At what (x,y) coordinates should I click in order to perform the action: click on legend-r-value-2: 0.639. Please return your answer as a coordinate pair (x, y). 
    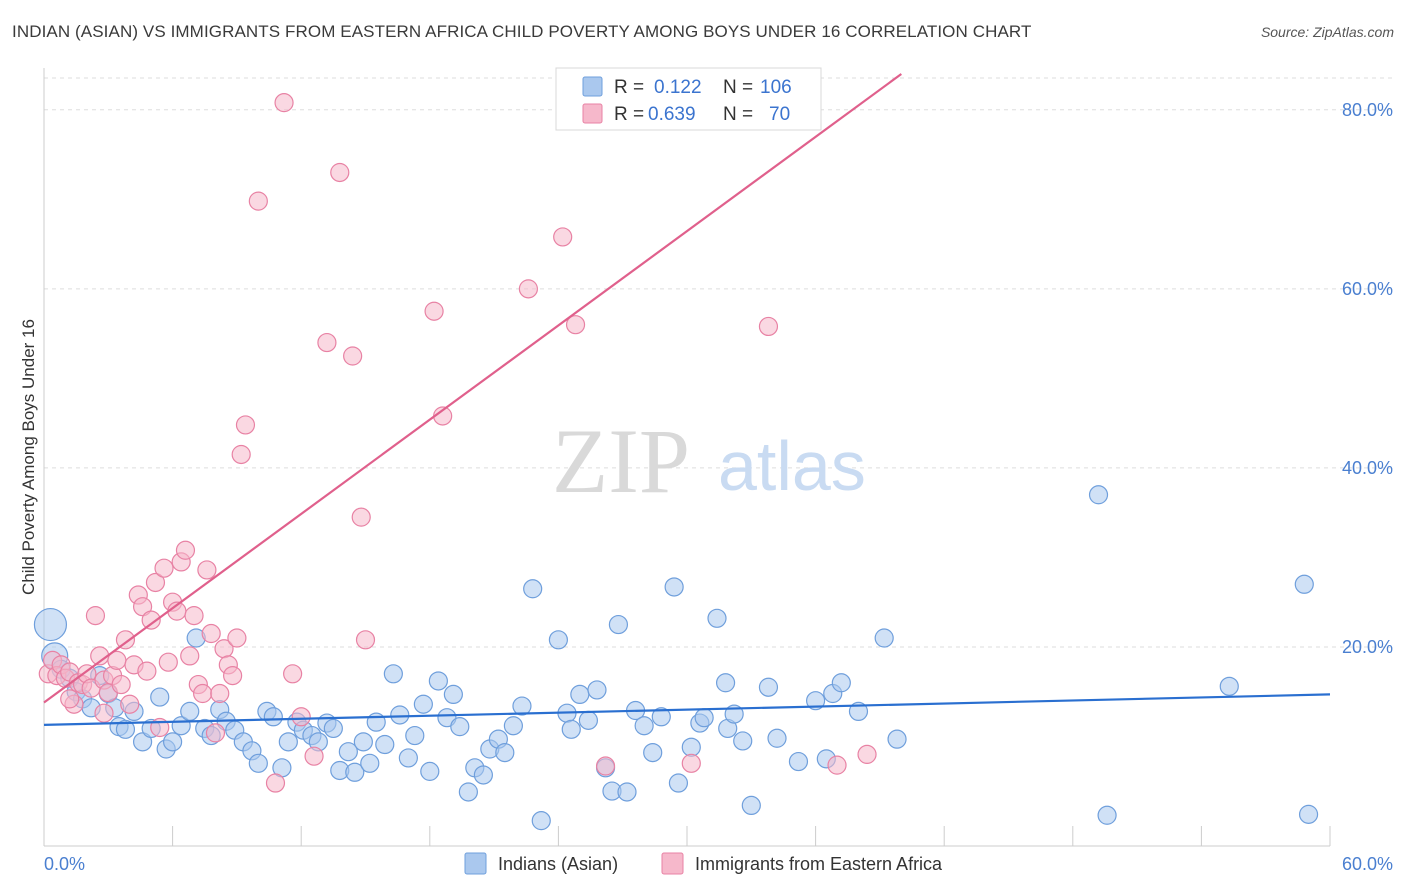
    Looking at the image, I should click on (672, 114).